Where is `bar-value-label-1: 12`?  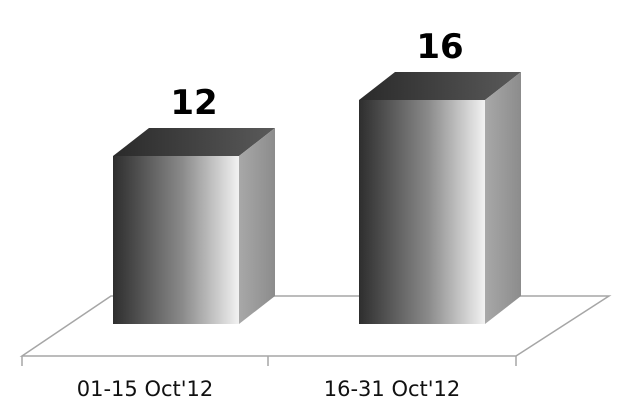 bar-value-label-1: 12 is located at coordinates (193, 103).